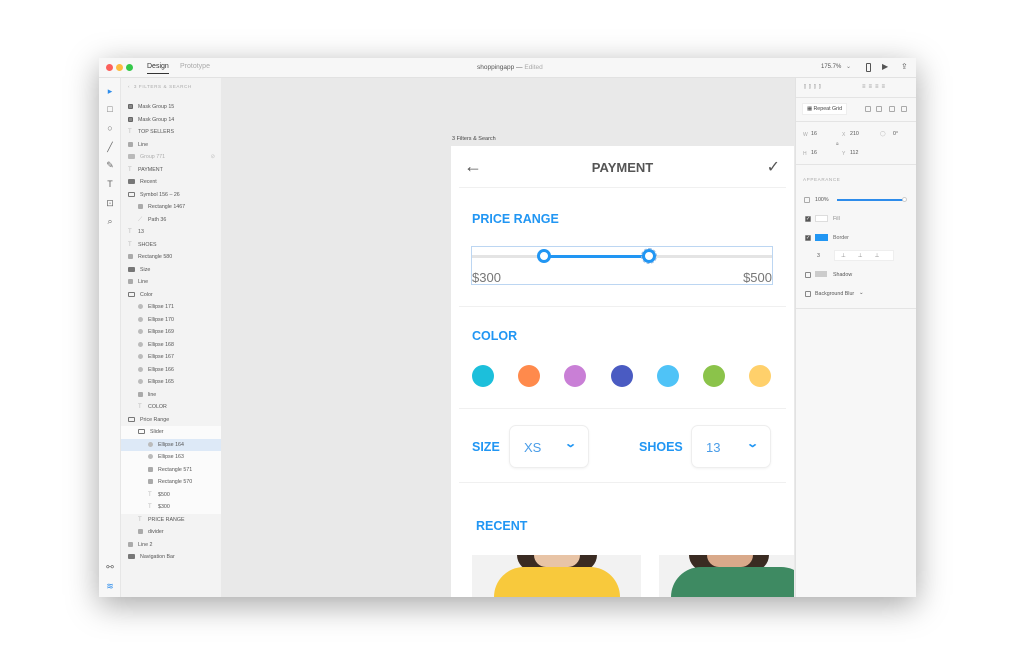  What do you see at coordinates (904, 109) in the screenshot?
I see `boolean-exclude-icon` at bounding box center [904, 109].